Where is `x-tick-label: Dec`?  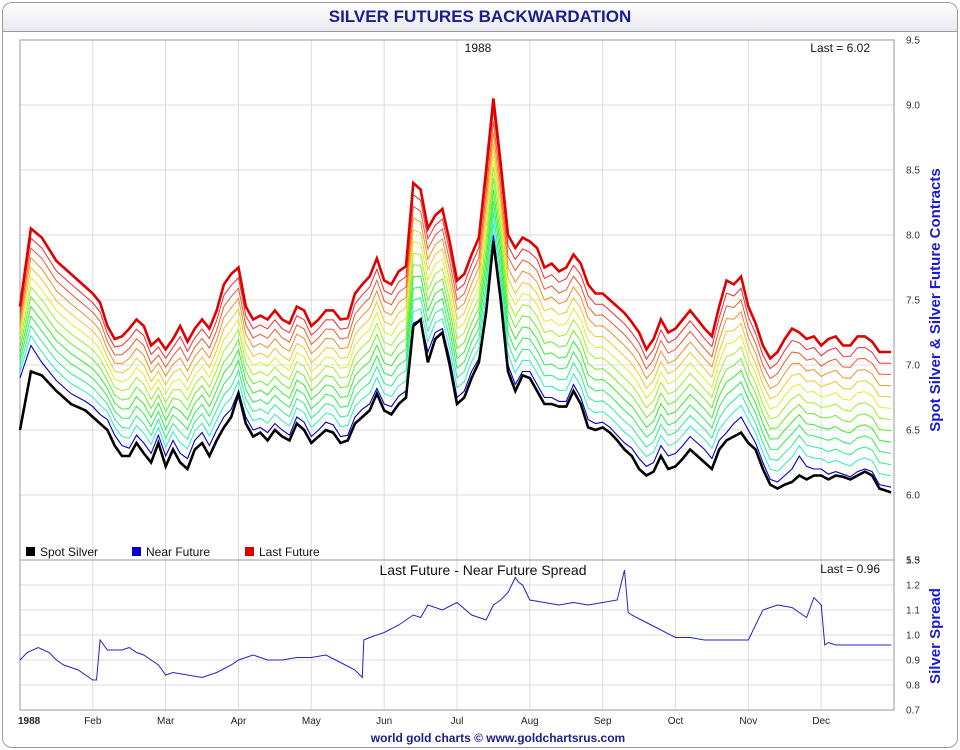 x-tick-label: Dec is located at coordinates (821, 721).